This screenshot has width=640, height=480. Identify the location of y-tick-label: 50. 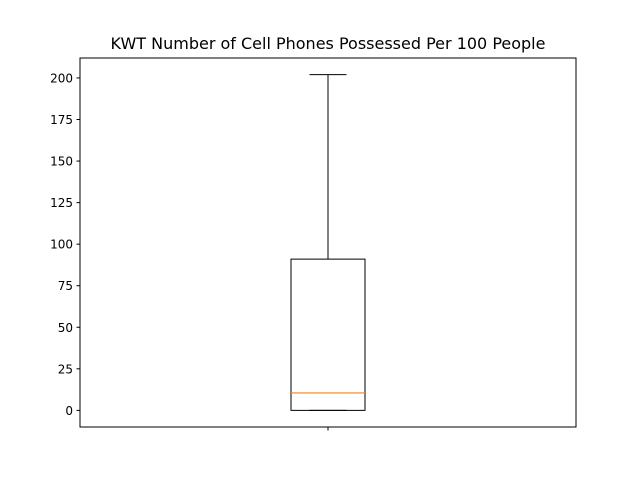
(65, 328).